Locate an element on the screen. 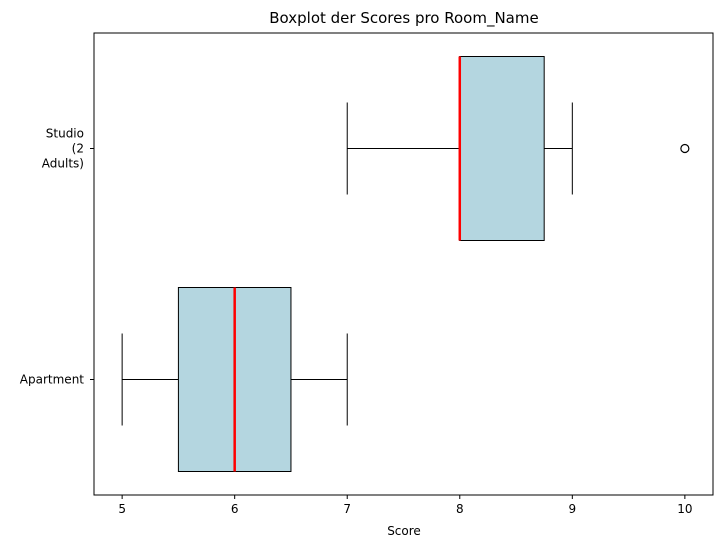  y-tick-label-0: Apartment is located at coordinates (52, 380).